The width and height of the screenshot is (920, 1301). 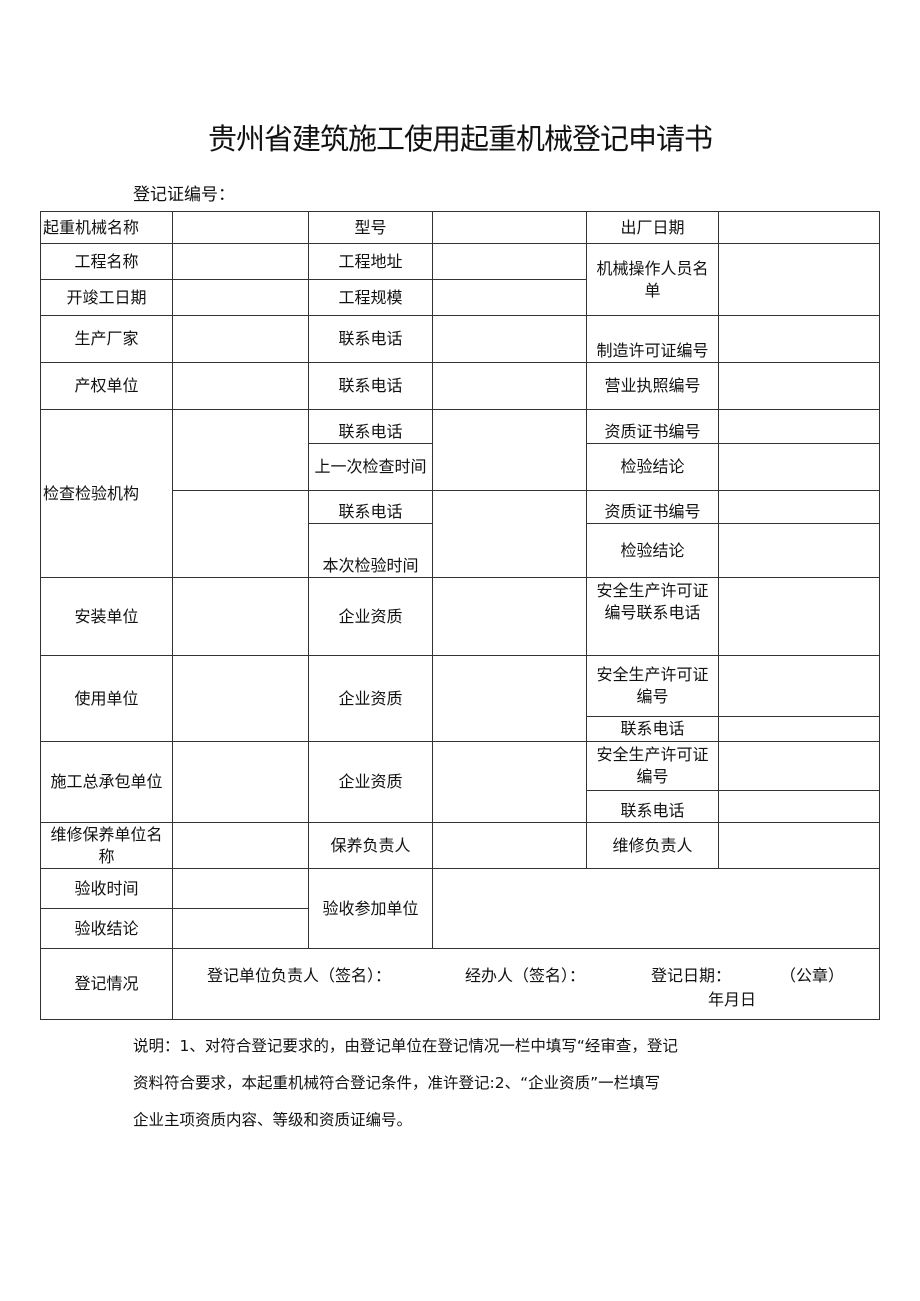 I want to click on label-cell: 维修保养单位名称, so click(x=106, y=845).